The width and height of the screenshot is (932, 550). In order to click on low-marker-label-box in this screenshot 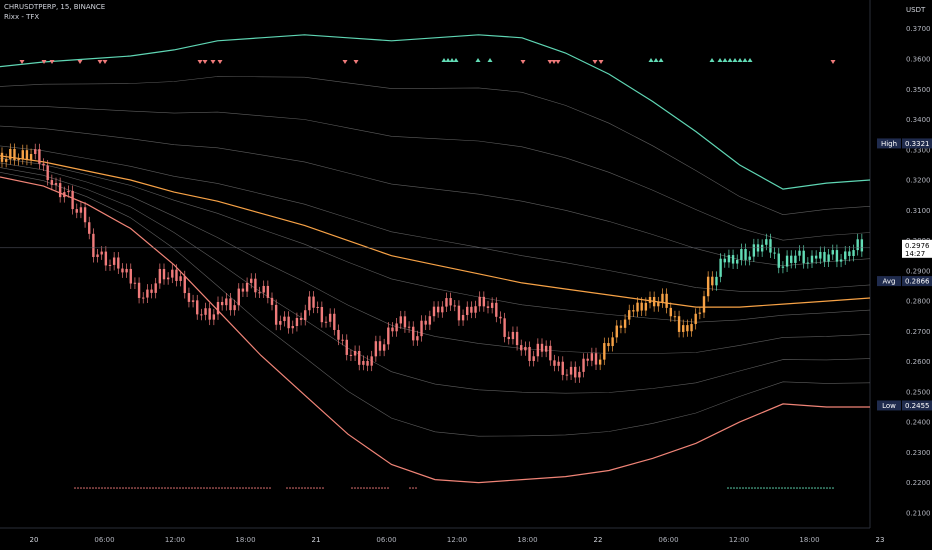, I will do `click(889, 405)`.